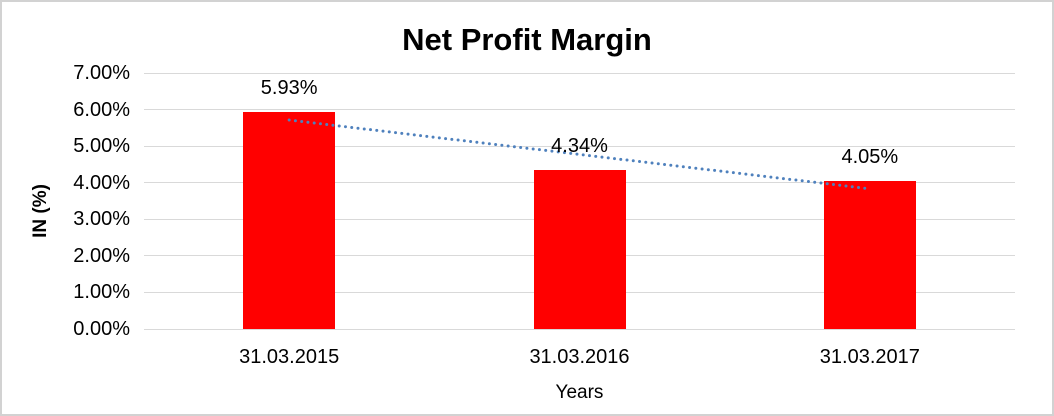 This screenshot has height=416, width=1054. What do you see at coordinates (101, 292) in the screenshot?
I see `y-tick-label: 1.00%` at bounding box center [101, 292].